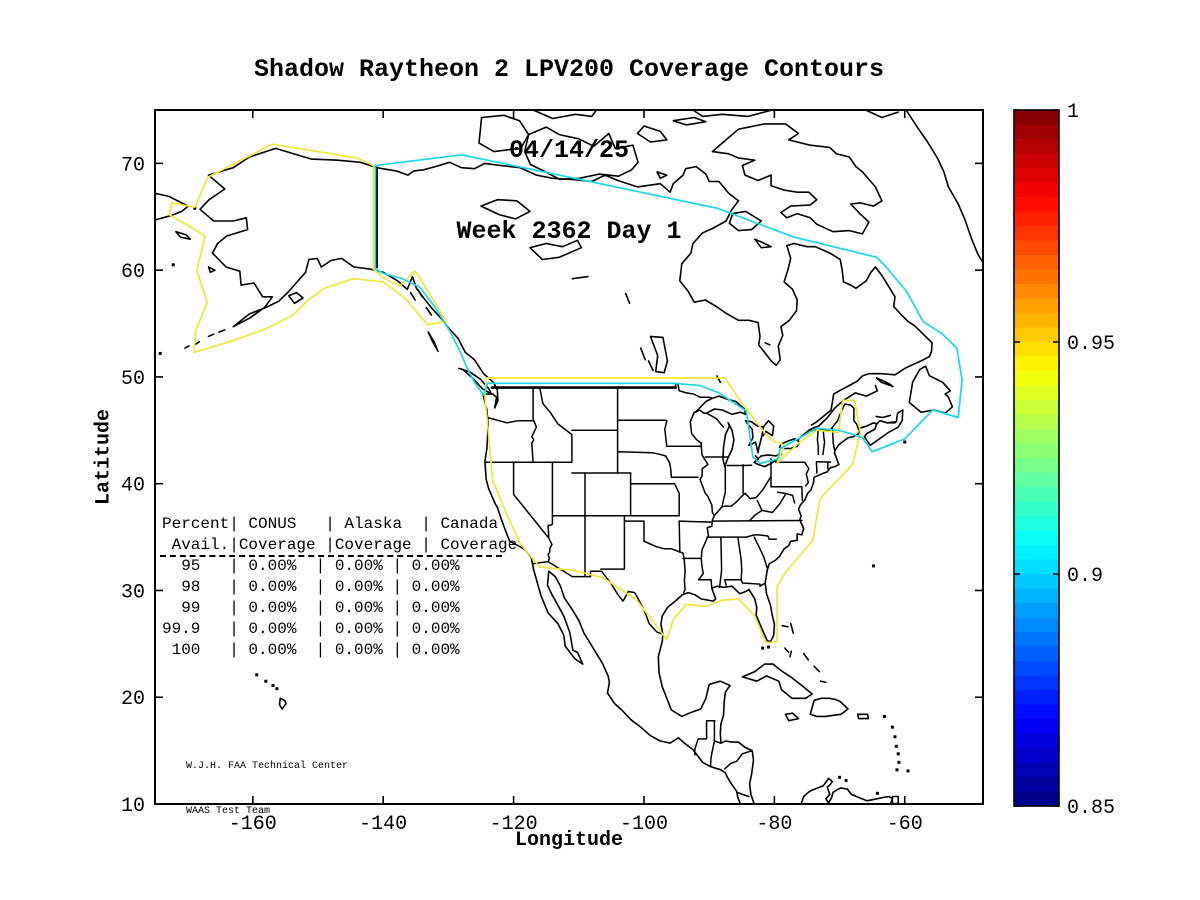 The width and height of the screenshot is (1200, 900). What do you see at coordinates (133, 272) in the screenshot?
I see `y-tick-label: 60` at bounding box center [133, 272].